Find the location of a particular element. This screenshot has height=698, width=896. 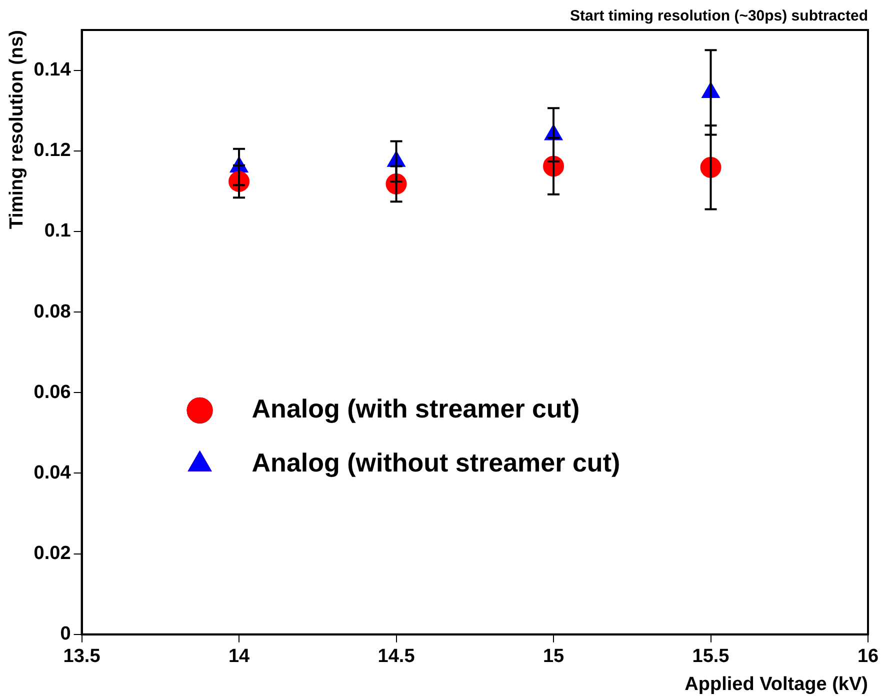

x-tick-label: 14.5 is located at coordinates (397, 657).